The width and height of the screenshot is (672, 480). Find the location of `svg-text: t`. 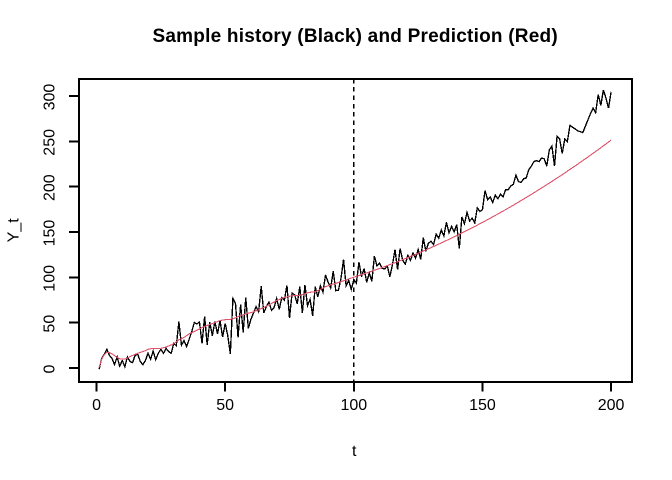

svg-text: t is located at coordinates (354, 451).